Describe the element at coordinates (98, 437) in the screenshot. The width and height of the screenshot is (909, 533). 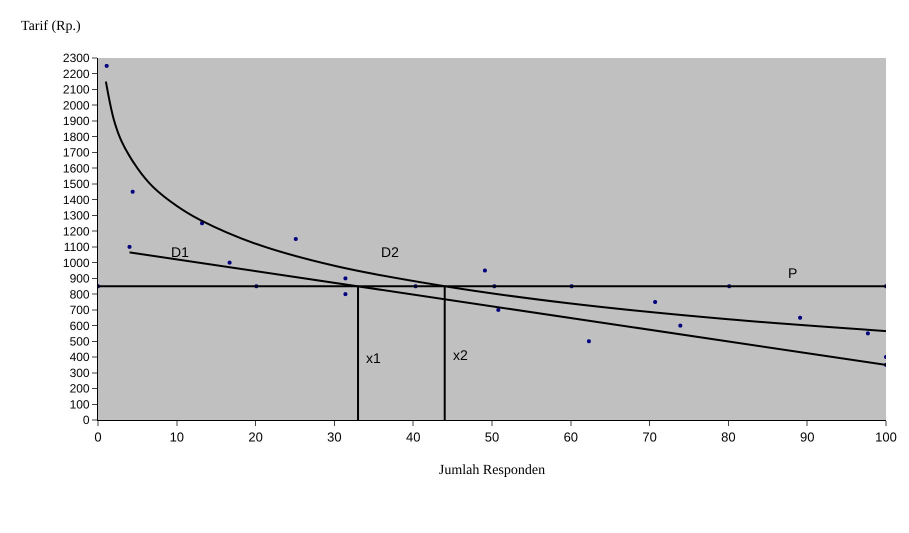
I see `x-tick-label: 0` at that location.